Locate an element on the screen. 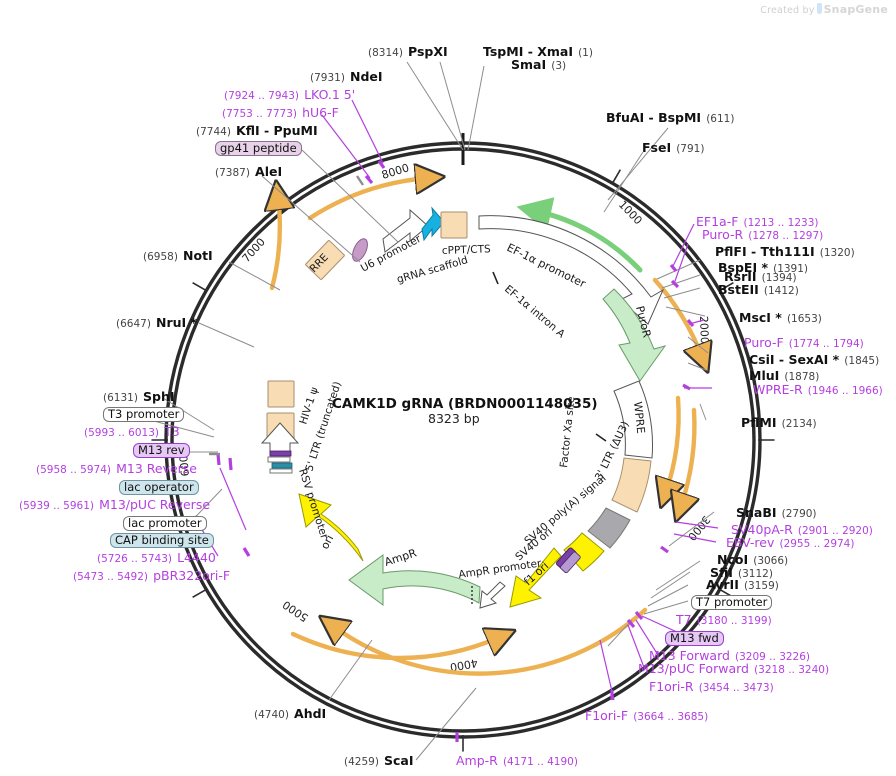  primer-label-puro-f: Puro-F (1774 .. 1794) is located at coordinates (804, 342).